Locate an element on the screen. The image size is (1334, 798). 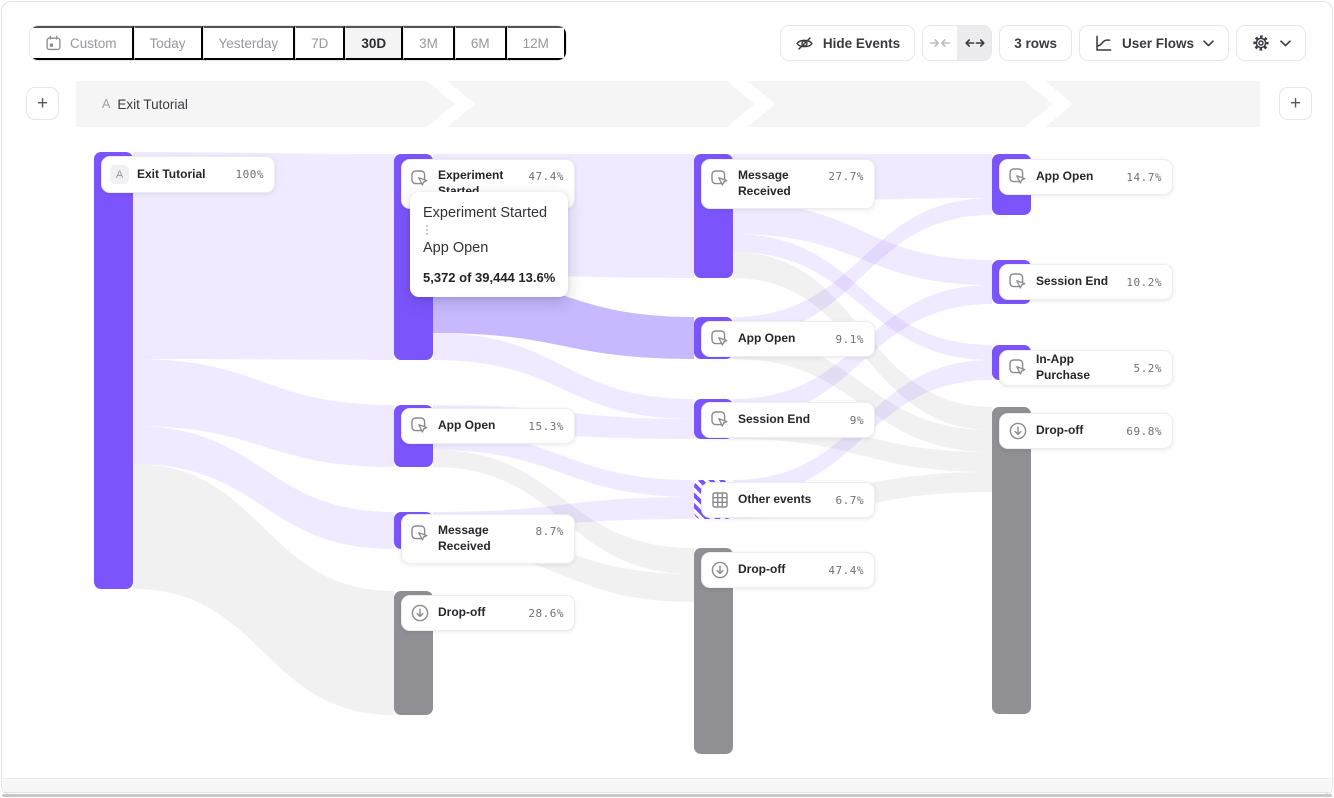
date-range-3m: 3M is located at coordinates (429, 43).